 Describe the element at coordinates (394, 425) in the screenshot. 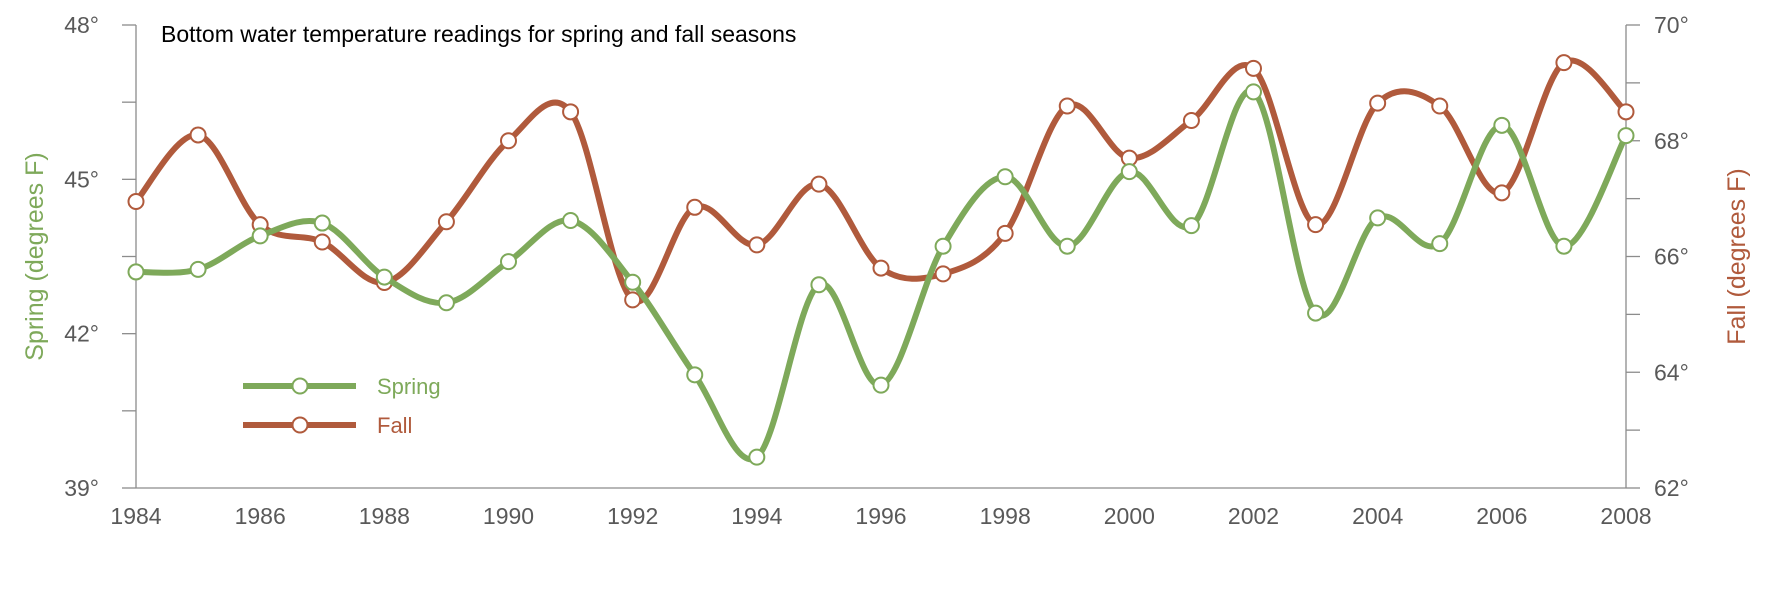

I see `legend-fall-label: Fall` at that location.